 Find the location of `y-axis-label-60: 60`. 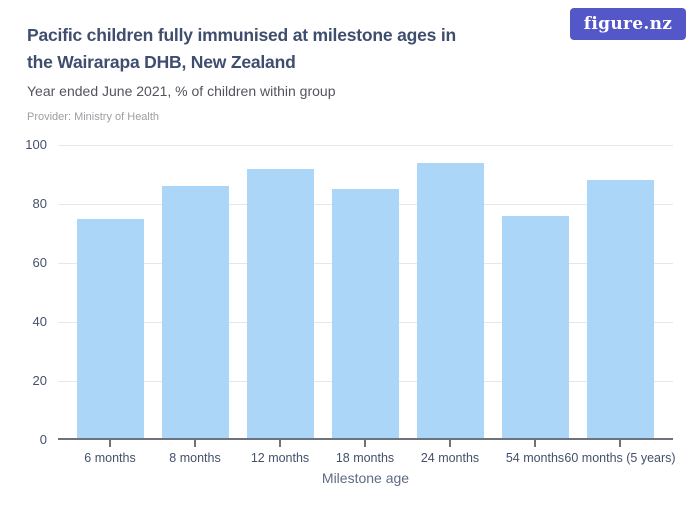

y-axis-label-60: 60 is located at coordinates (39, 262).